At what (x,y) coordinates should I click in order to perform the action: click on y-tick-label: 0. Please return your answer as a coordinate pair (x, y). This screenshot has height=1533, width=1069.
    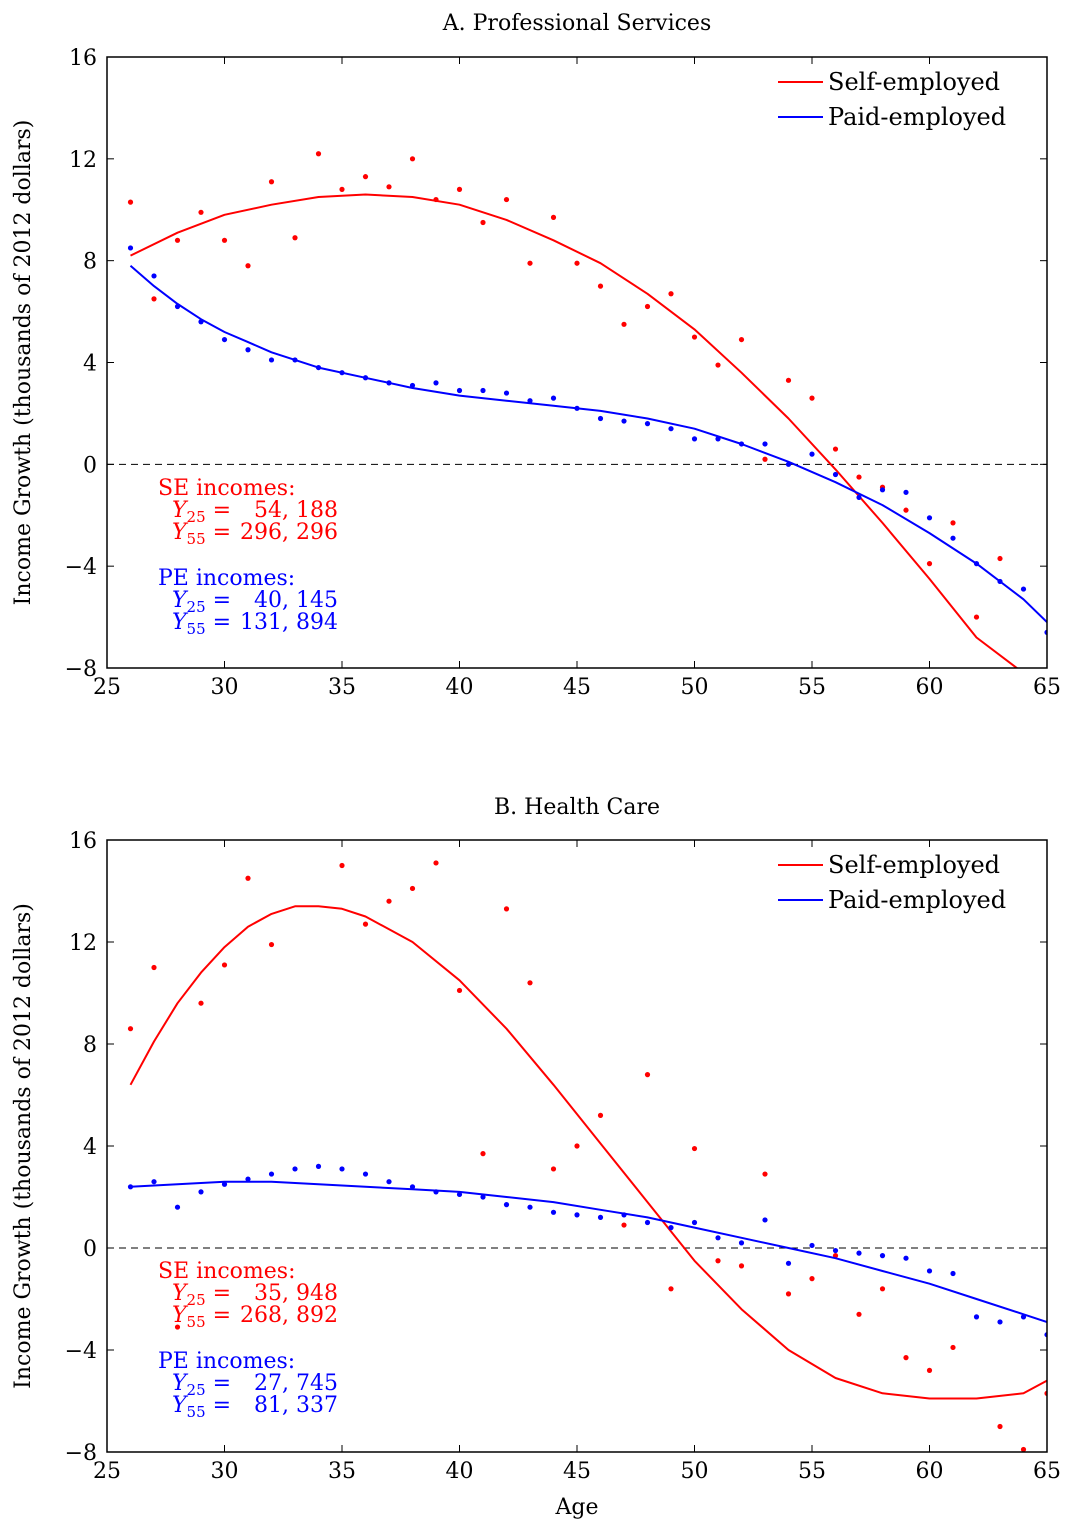
    Looking at the image, I should click on (90, 465).